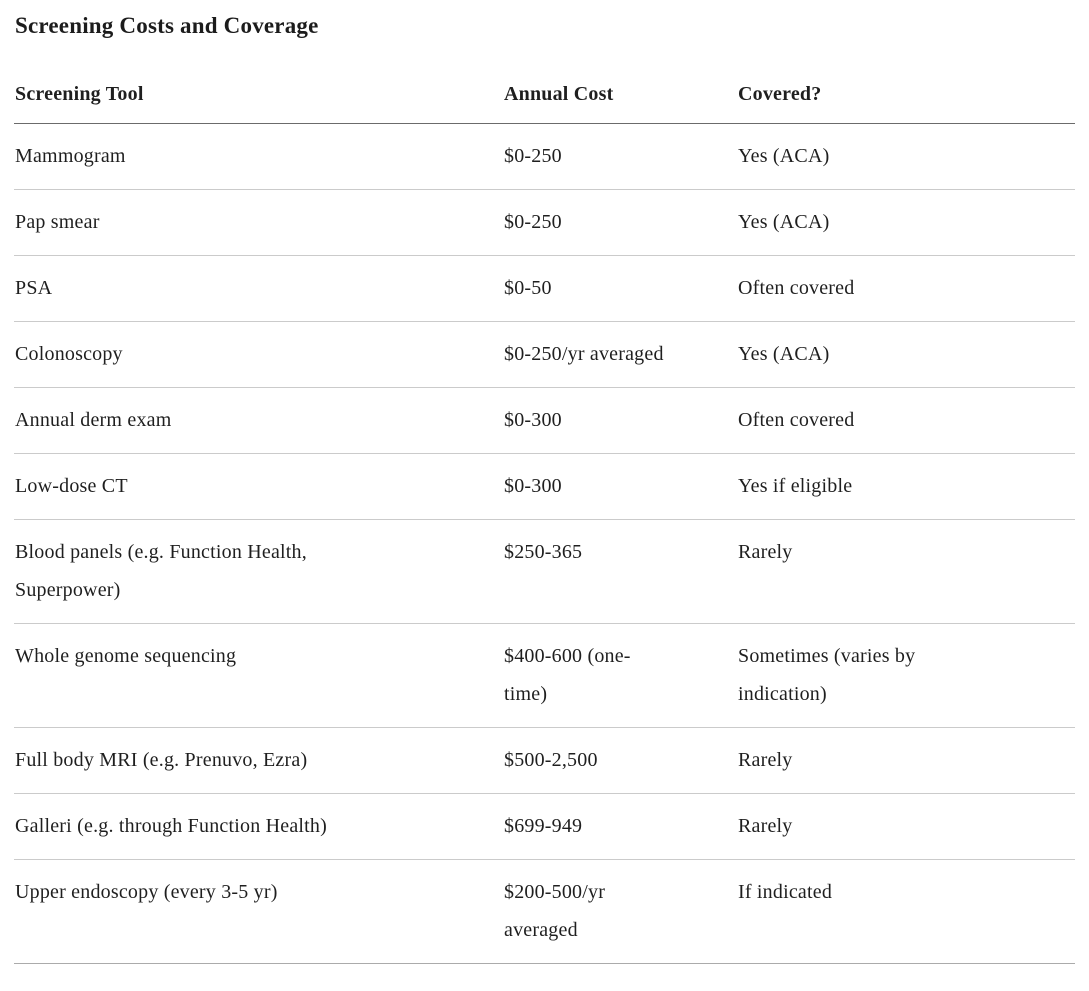 This screenshot has width=1089, height=991. Describe the element at coordinates (543, 552) in the screenshot. I see `cell-cost: $250-365` at that location.